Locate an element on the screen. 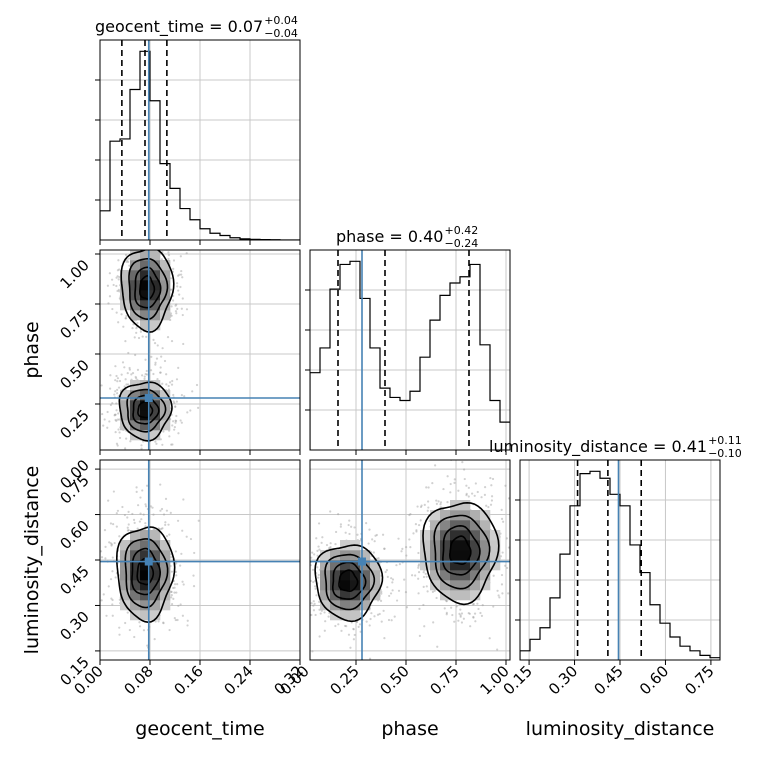 The image size is (760, 760). title-text: luminosity_distance = 0.41 is located at coordinates (598, 447).